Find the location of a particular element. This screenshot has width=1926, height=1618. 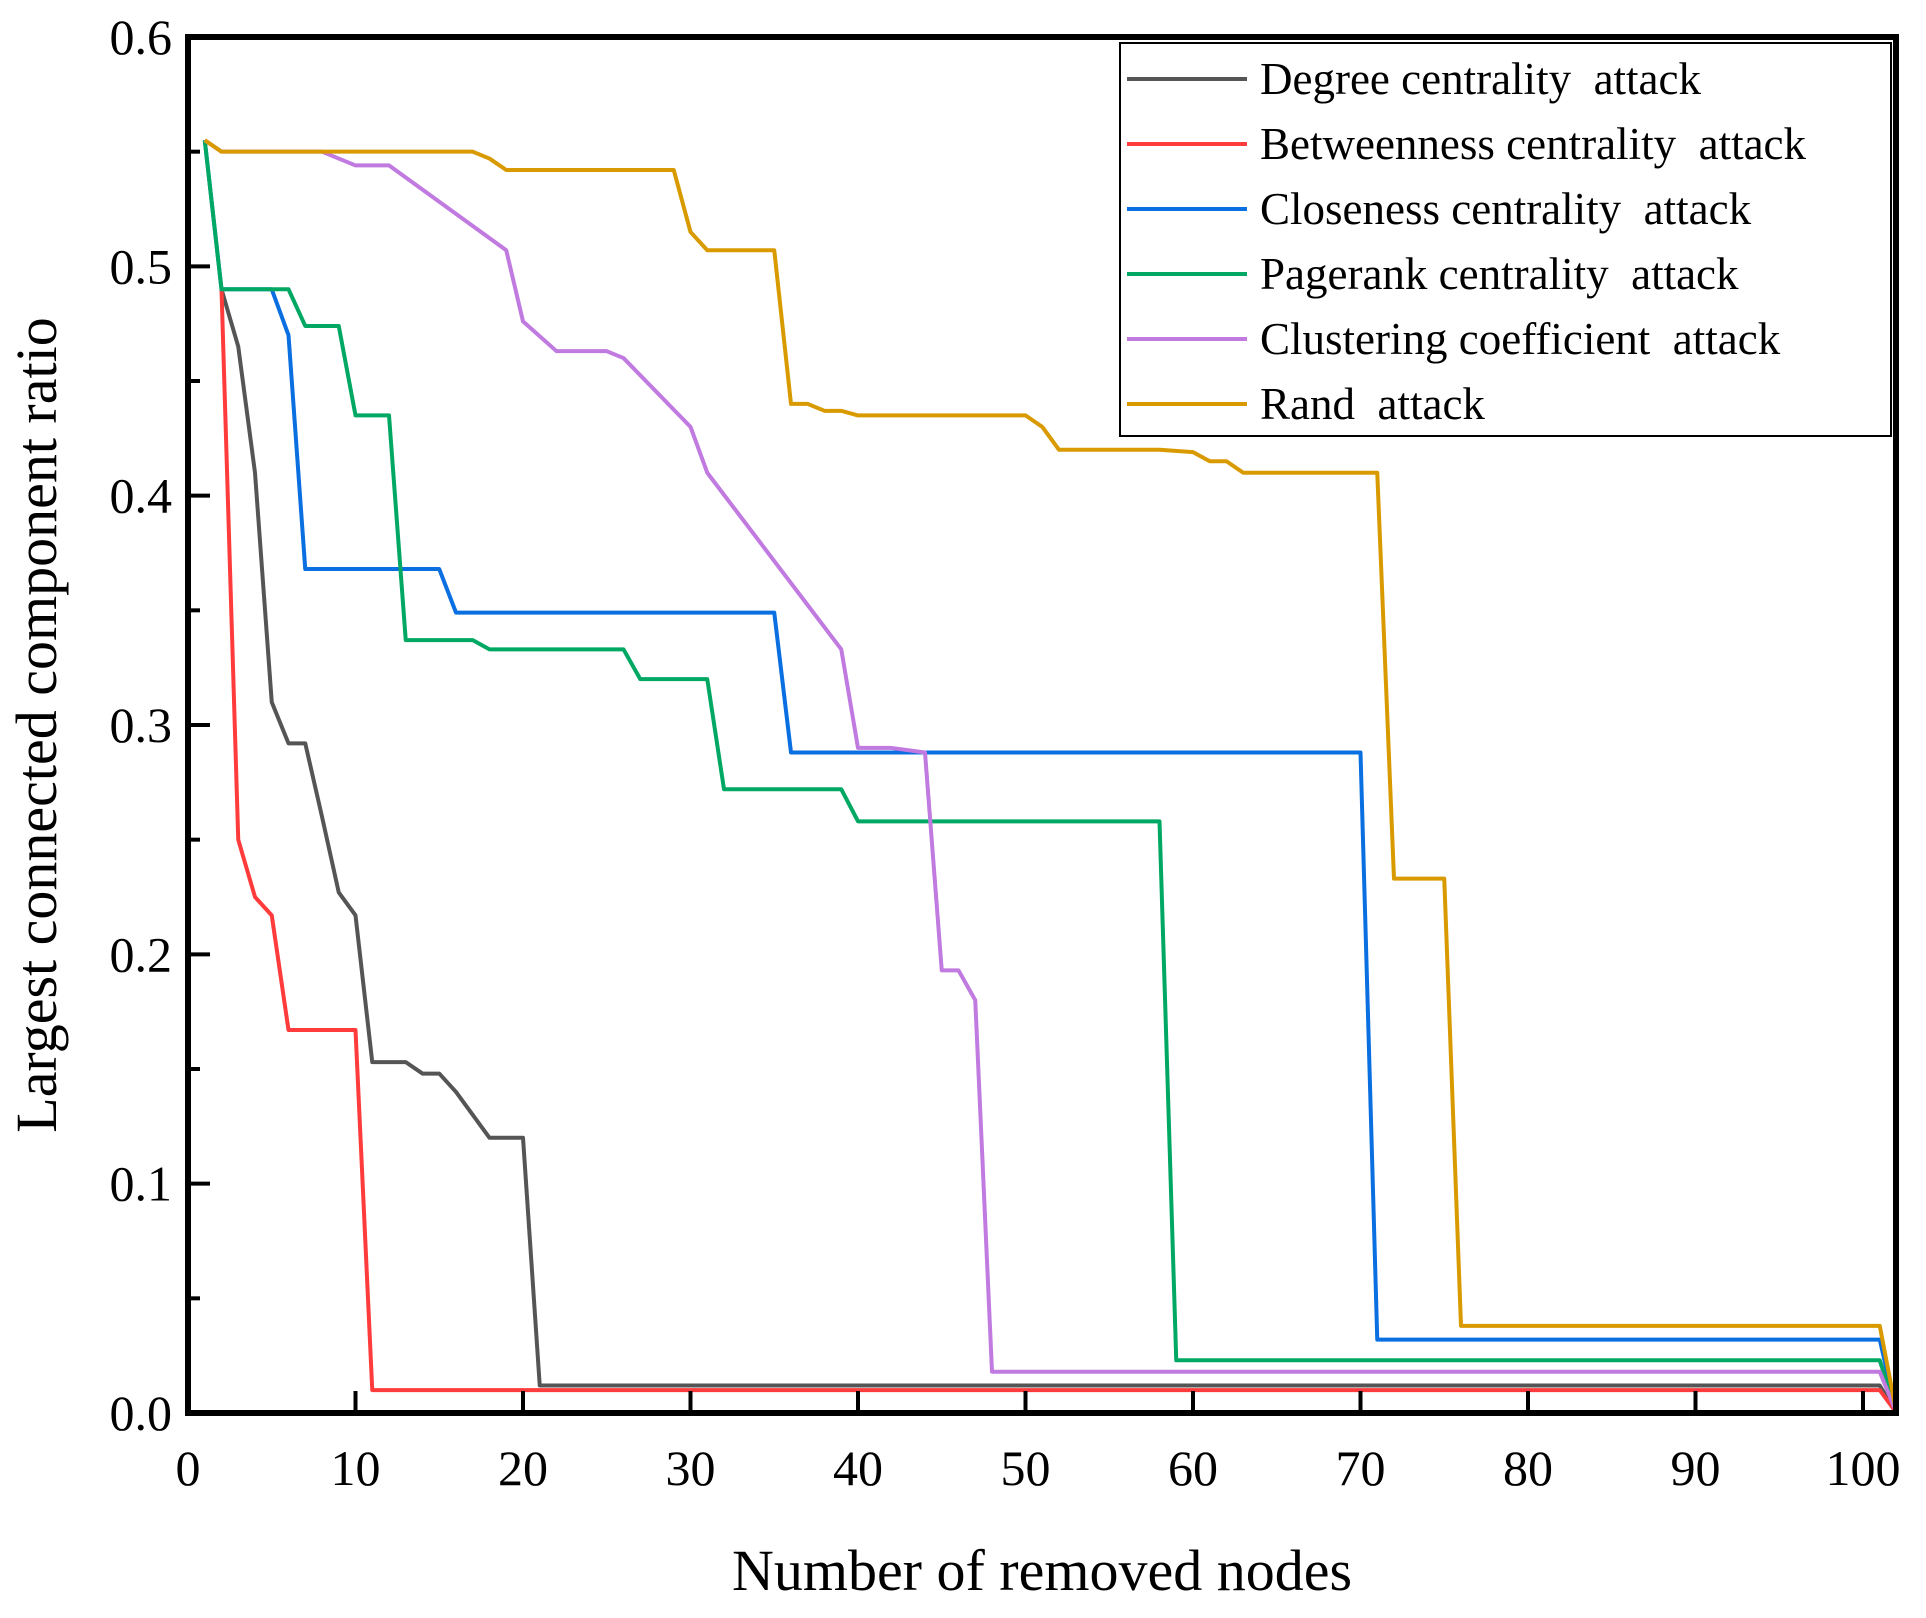

y-tick-label: 0.5 is located at coordinates (141, 266).